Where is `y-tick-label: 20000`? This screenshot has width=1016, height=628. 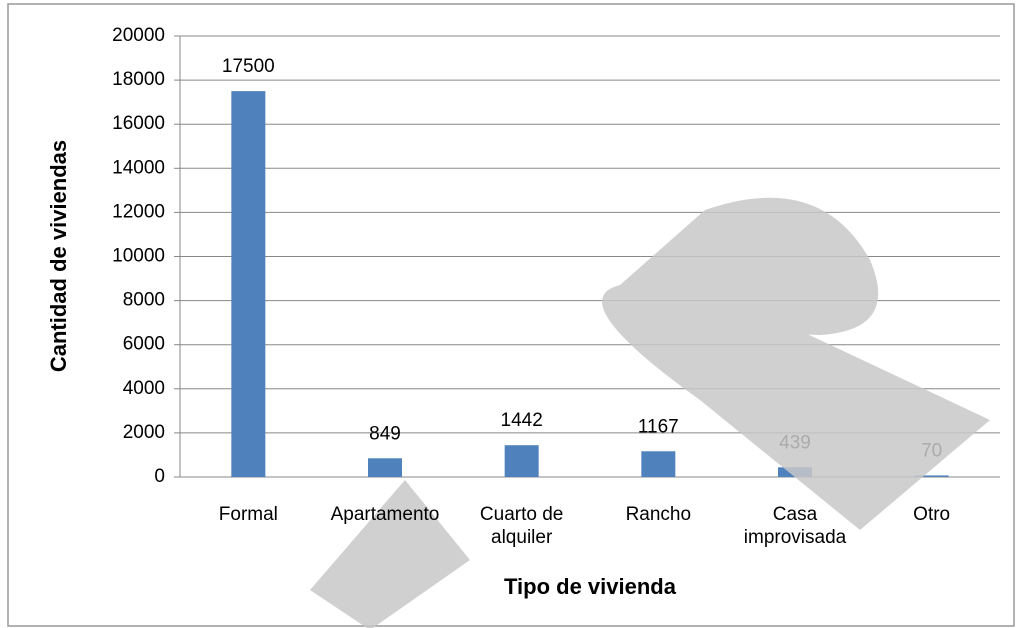
y-tick-label: 20000 is located at coordinates (138, 35).